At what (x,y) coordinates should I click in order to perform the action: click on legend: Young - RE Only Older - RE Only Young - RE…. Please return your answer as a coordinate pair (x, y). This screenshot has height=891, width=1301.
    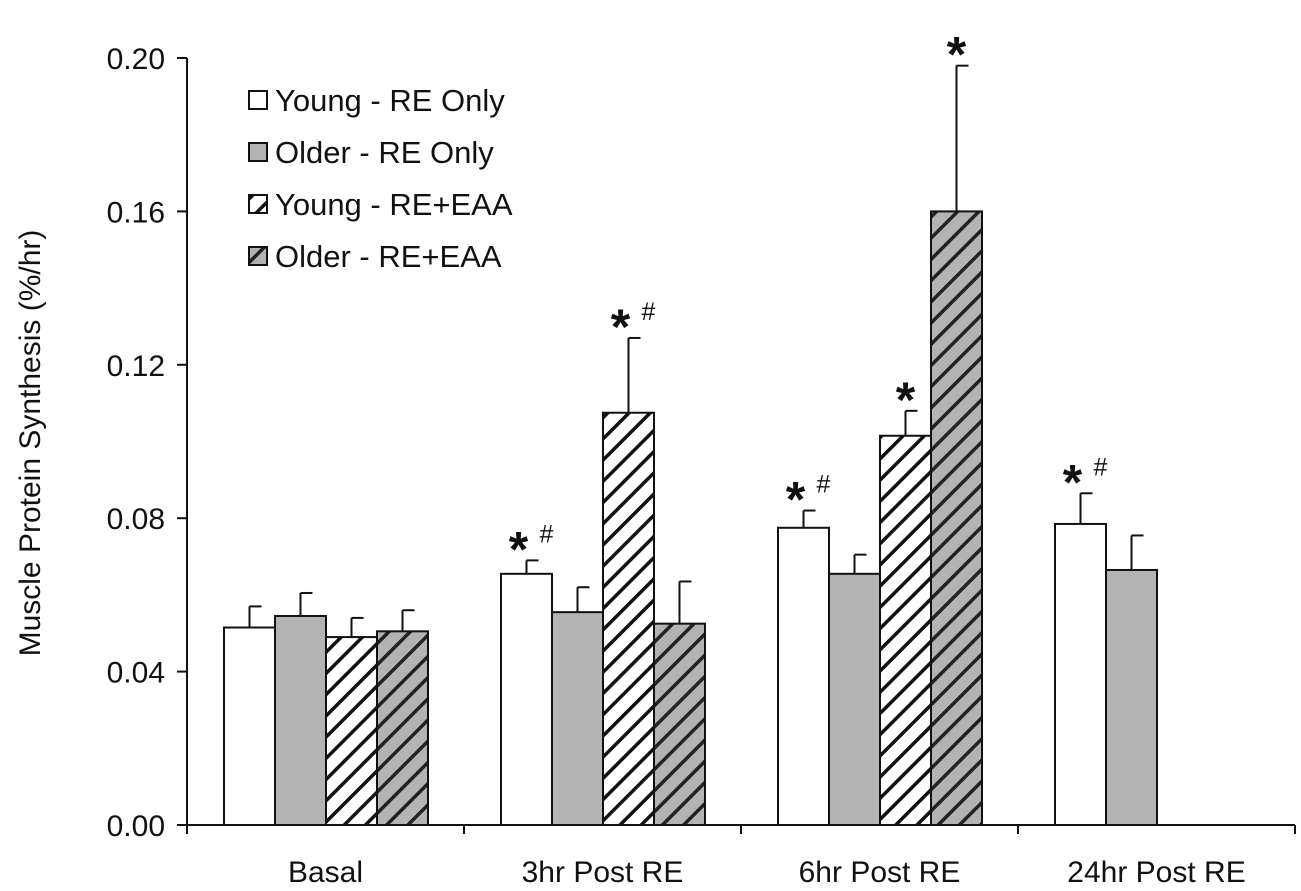
    Looking at the image, I should click on (380, 178).